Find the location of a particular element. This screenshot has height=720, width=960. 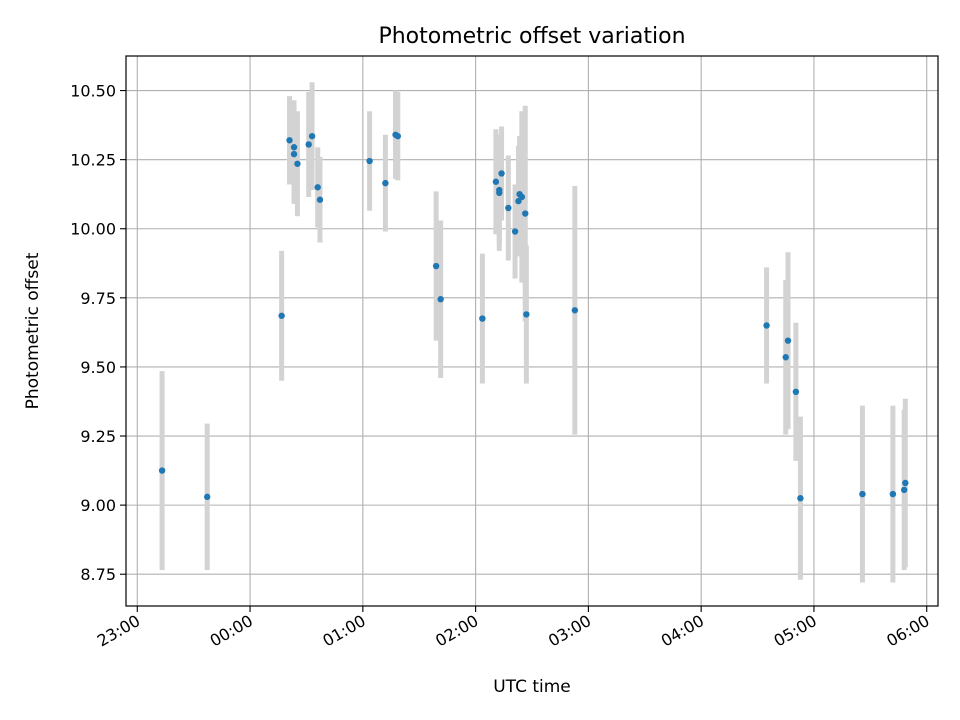

x-tick-label: 05:00 is located at coordinates (795, 631).